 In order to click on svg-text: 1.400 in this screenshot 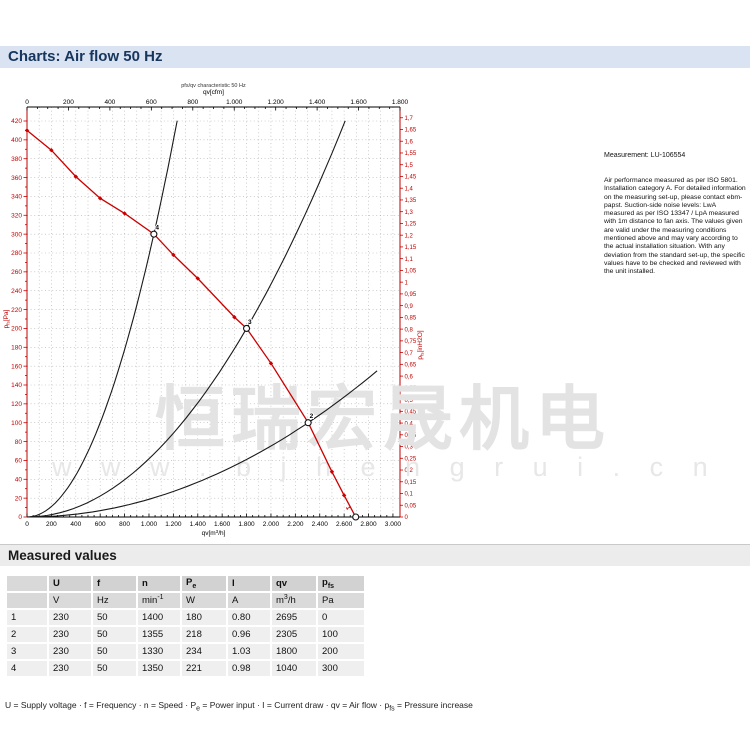, I will do `click(317, 102)`.